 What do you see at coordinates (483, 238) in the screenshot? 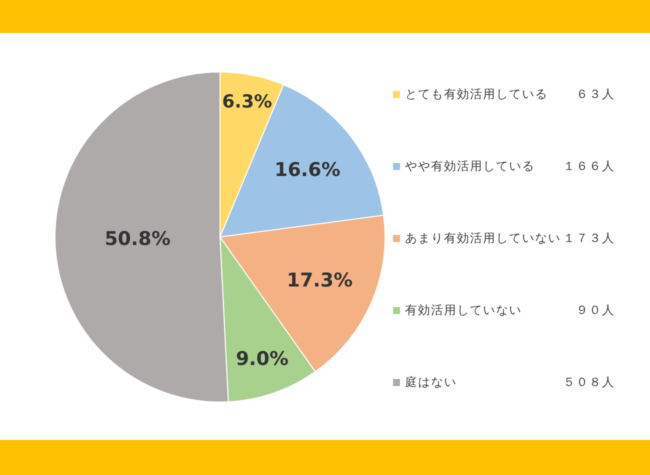
I see `legend-label: あまり有効活用していない` at bounding box center [483, 238].